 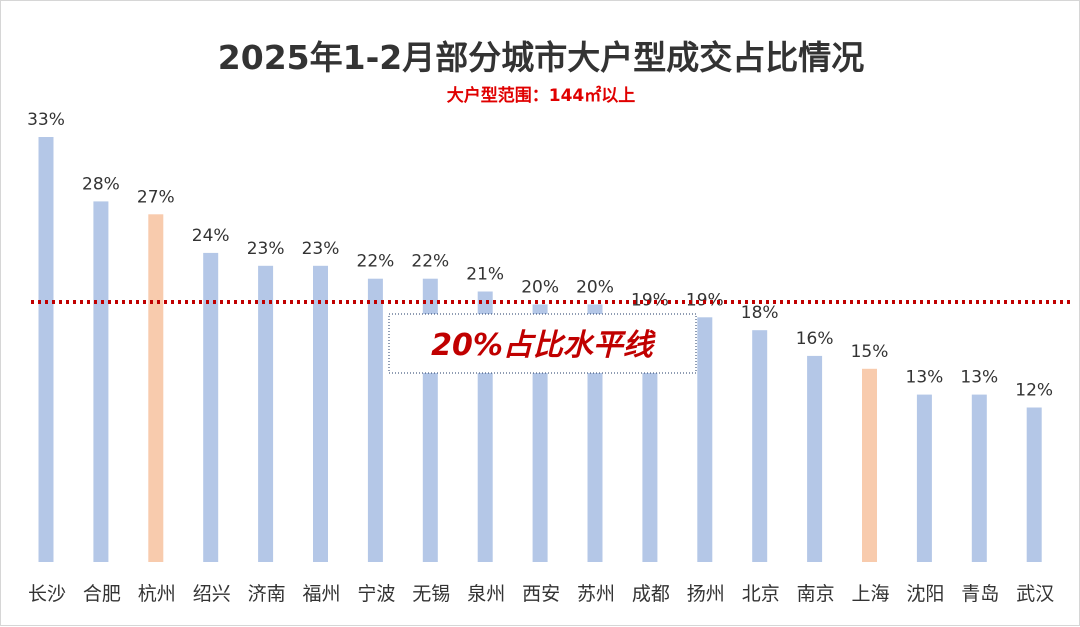 I want to click on category-label-2: 杭州, so click(x=157, y=594).